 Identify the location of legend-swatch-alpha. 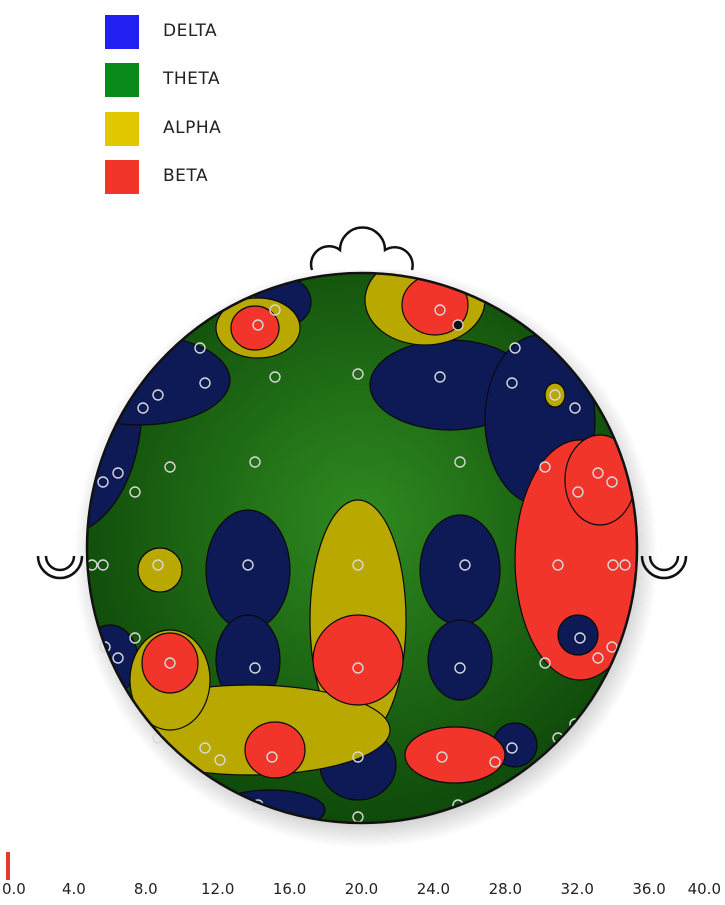
(122, 129).